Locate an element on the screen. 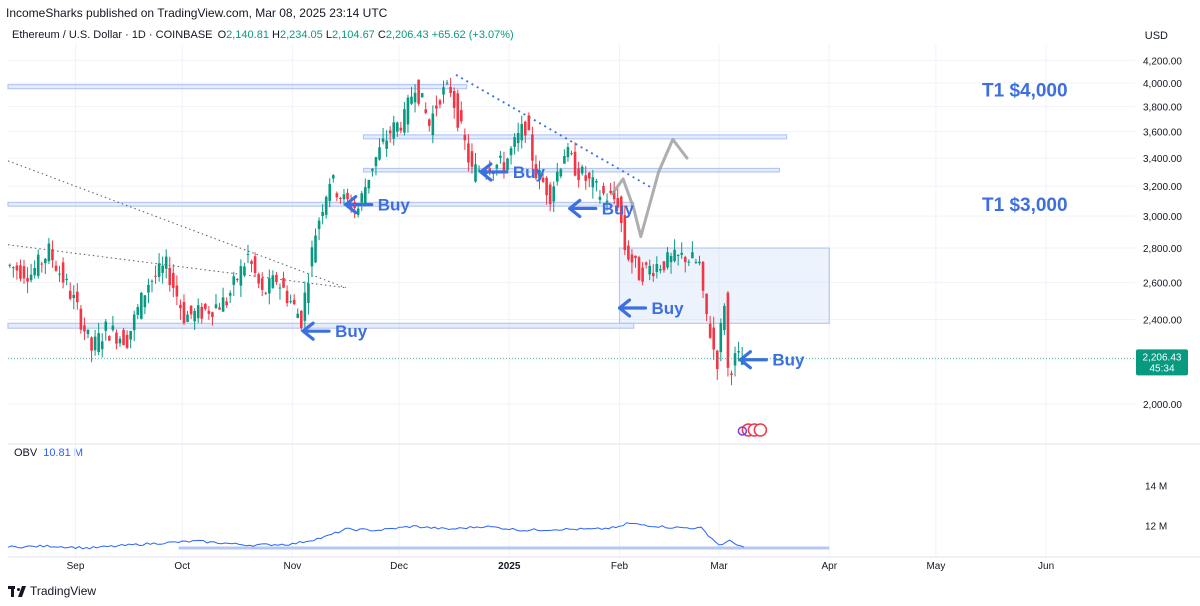 The width and height of the screenshot is (1200, 606). price-badge-value: 2,206.43 is located at coordinates (1162, 357).